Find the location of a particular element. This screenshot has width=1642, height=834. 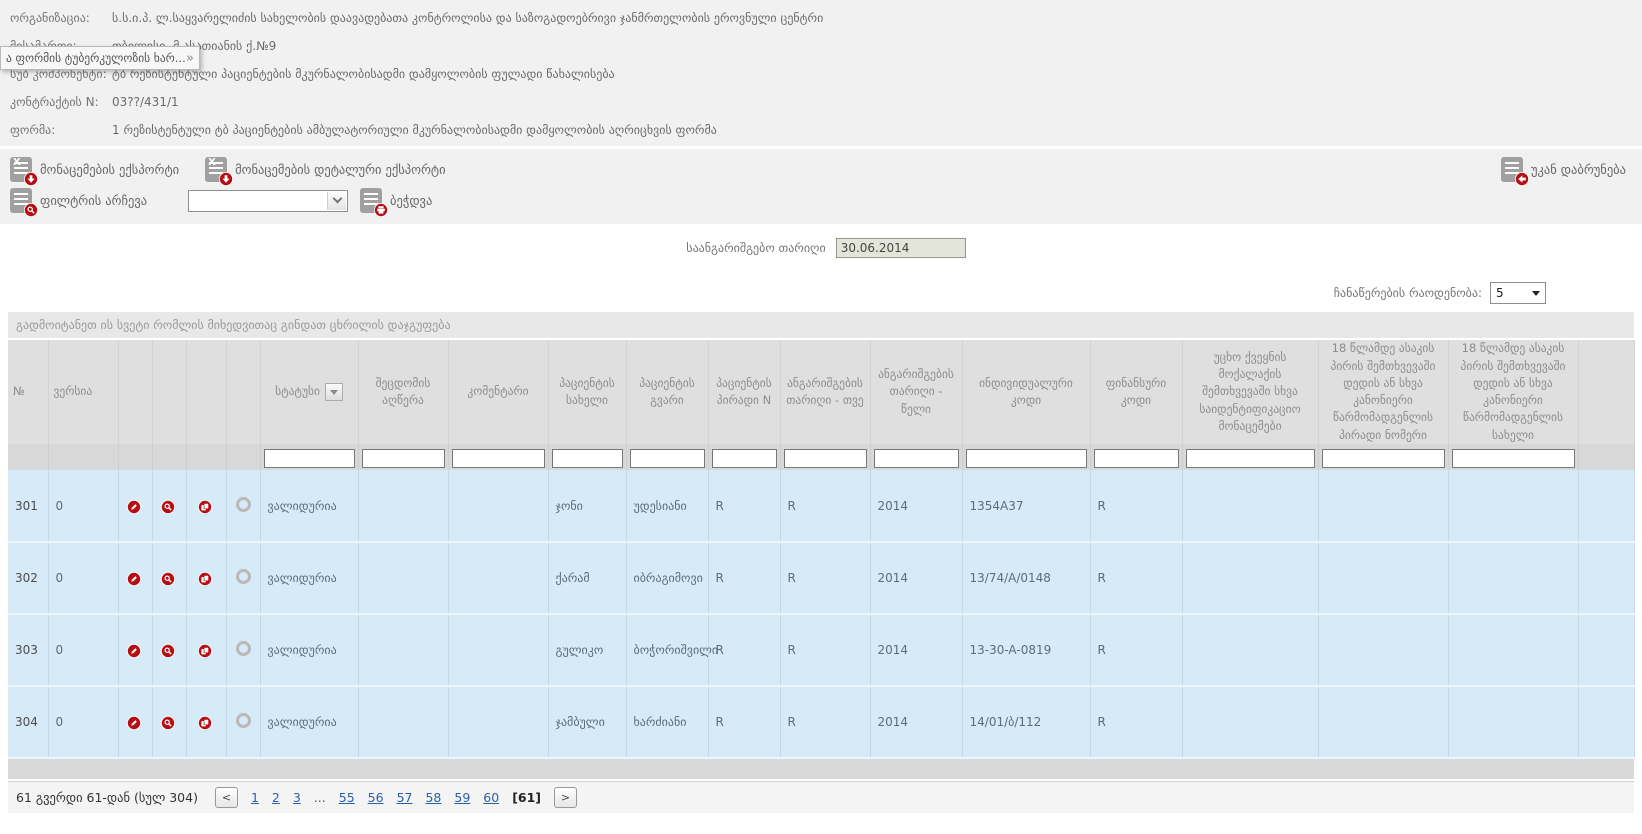

cell-last-name: ხარძიანი is located at coordinates (667, 722).